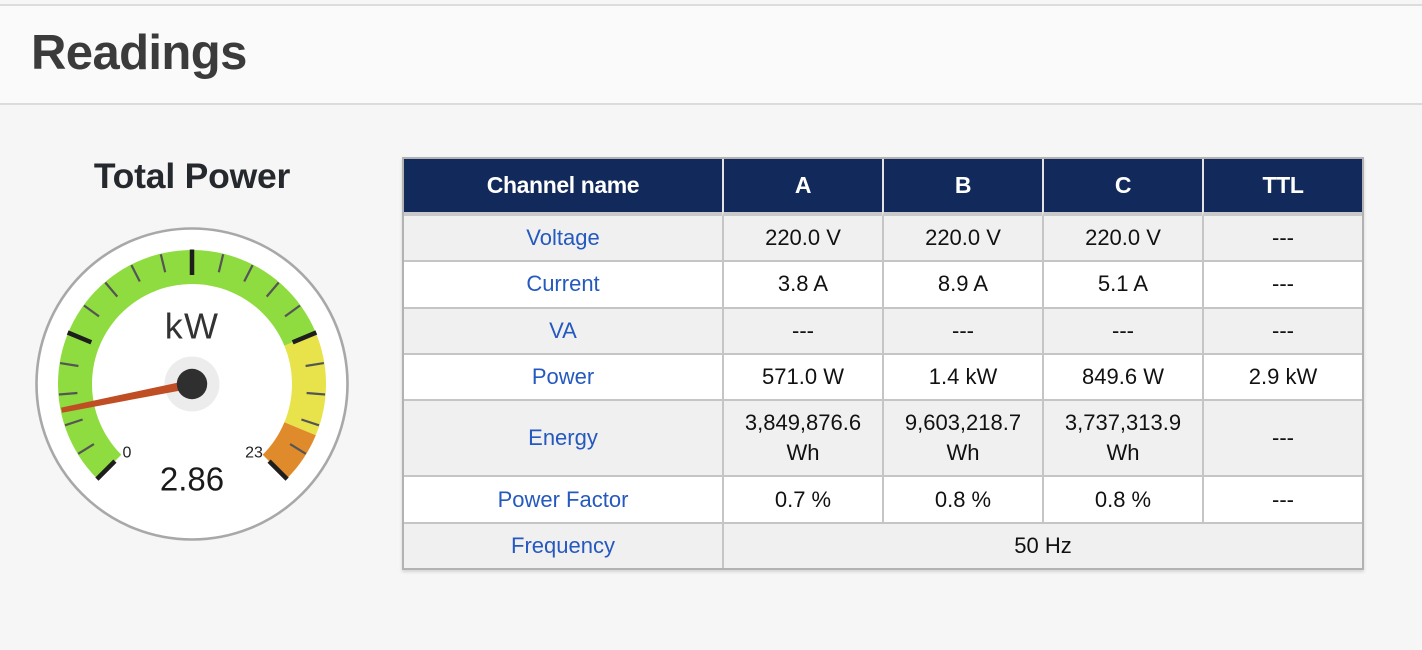  What do you see at coordinates (192, 325) in the screenshot?
I see `svg-text: kW` at bounding box center [192, 325].